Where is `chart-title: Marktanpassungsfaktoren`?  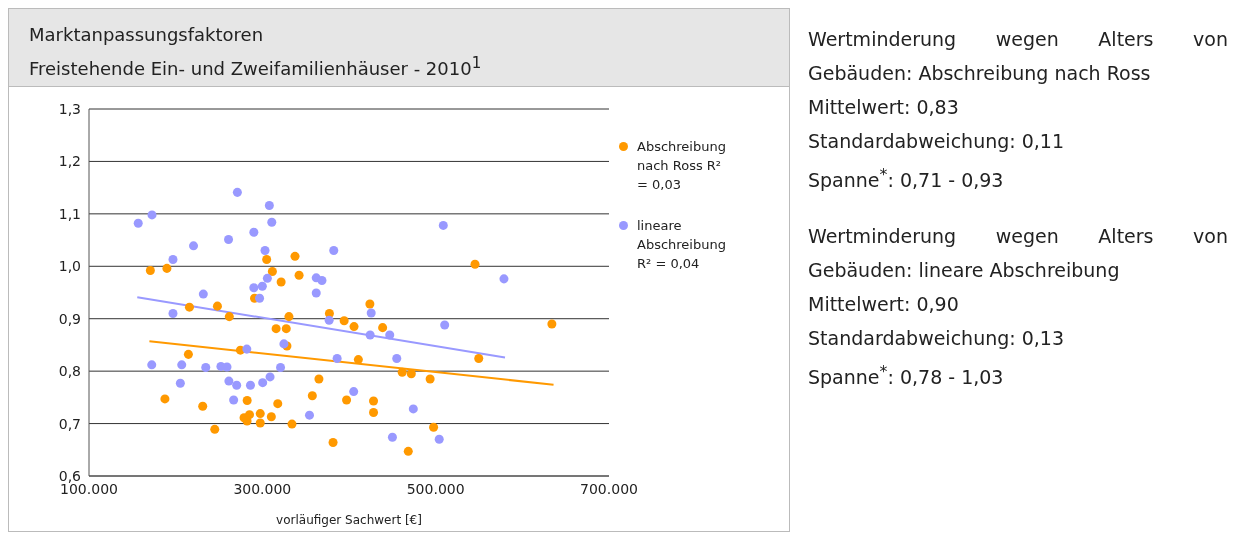 chart-title: Marktanpassungsfaktoren is located at coordinates (147, 35).